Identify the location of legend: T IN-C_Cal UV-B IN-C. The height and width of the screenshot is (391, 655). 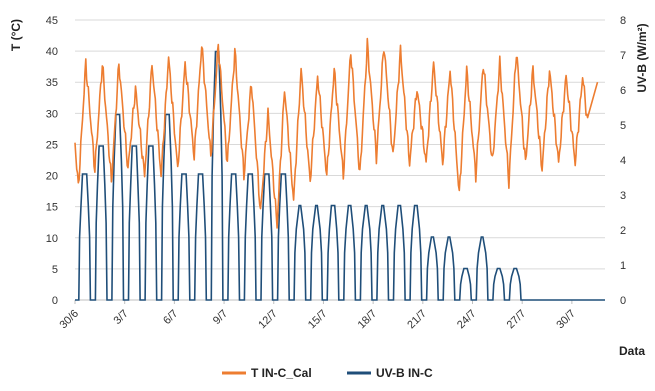
(327, 373).